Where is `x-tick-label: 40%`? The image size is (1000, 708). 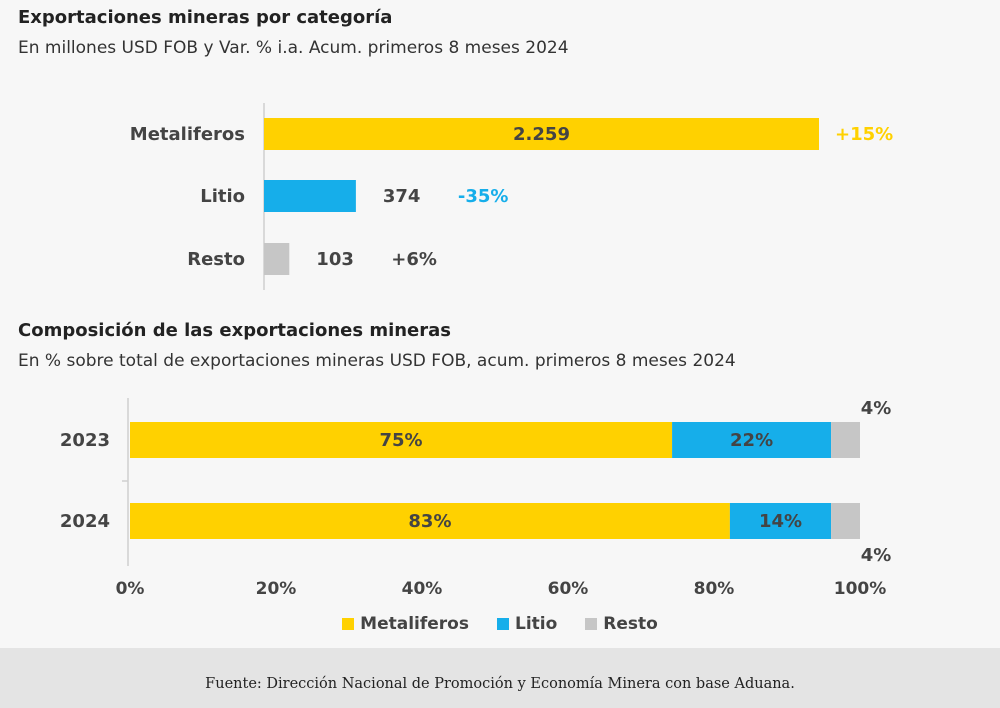
x-tick-label: 40% is located at coordinates (422, 589).